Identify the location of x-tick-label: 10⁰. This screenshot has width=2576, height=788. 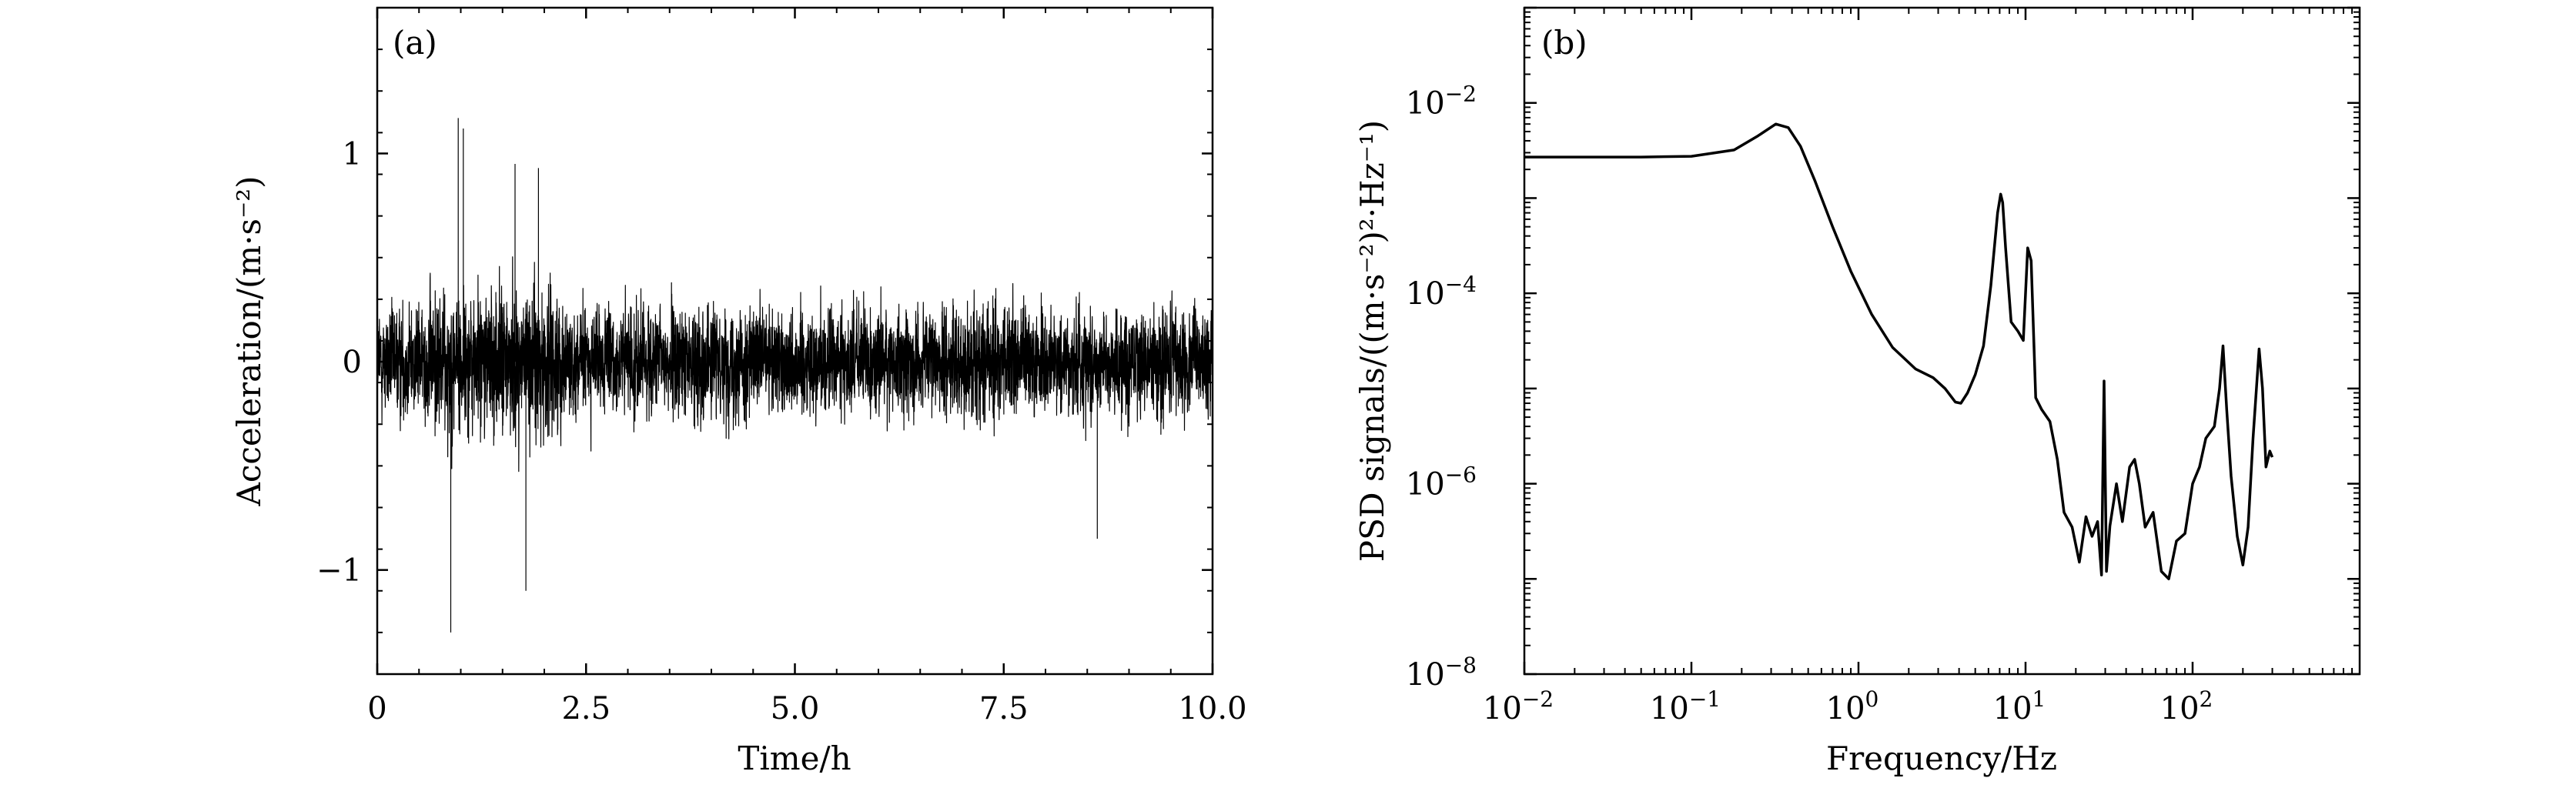
(1853, 706).